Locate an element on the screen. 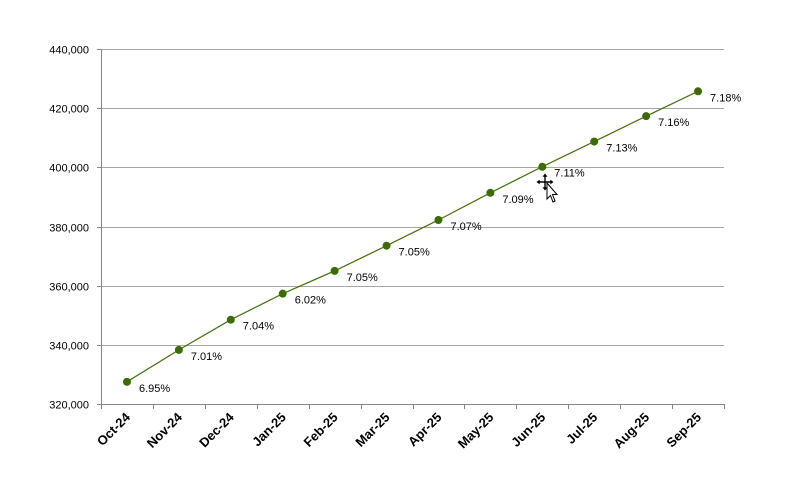 Image resolution: width=800 pixels, height=497 pixels. y-tick-label: 420,000 is located at coordinates (69, 110).